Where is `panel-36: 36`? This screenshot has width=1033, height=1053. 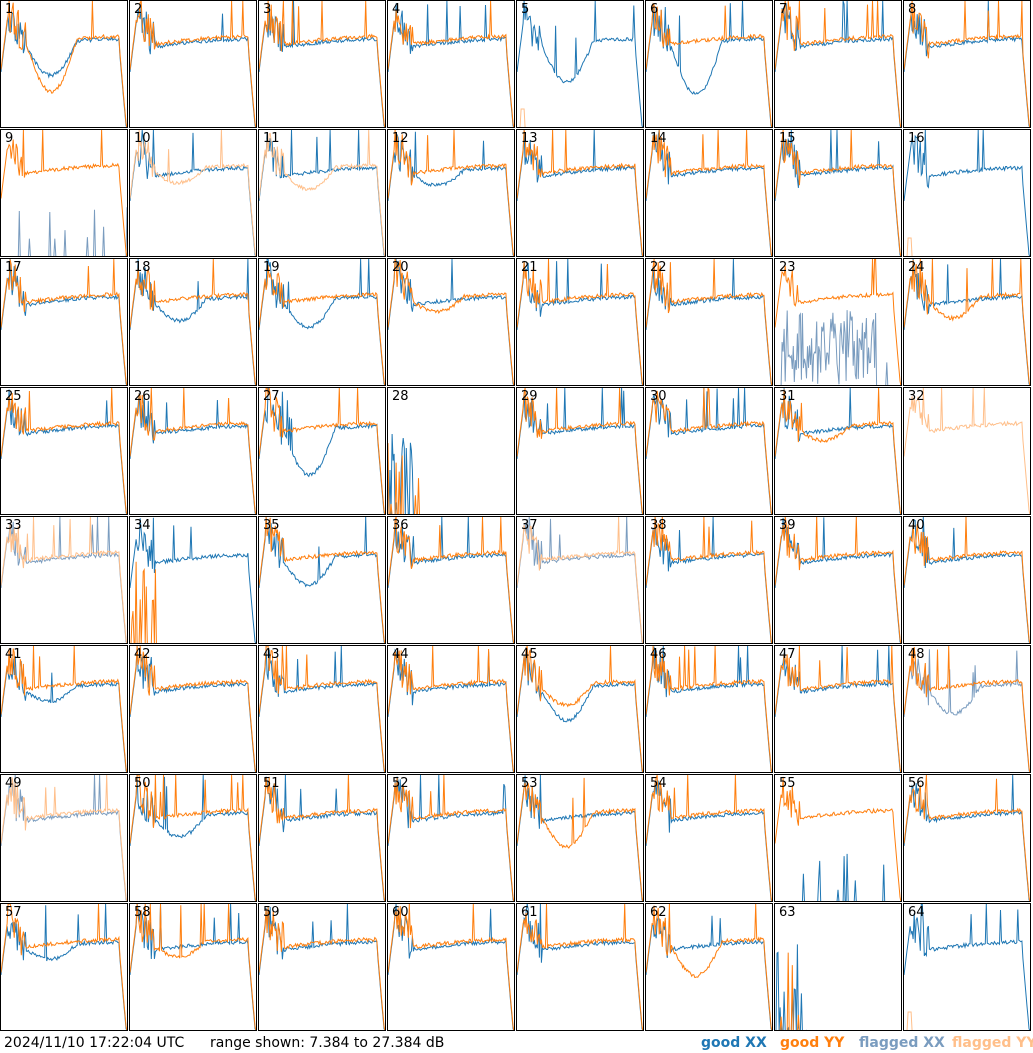 panel-36: 36 is located at coordinates (451, 580).